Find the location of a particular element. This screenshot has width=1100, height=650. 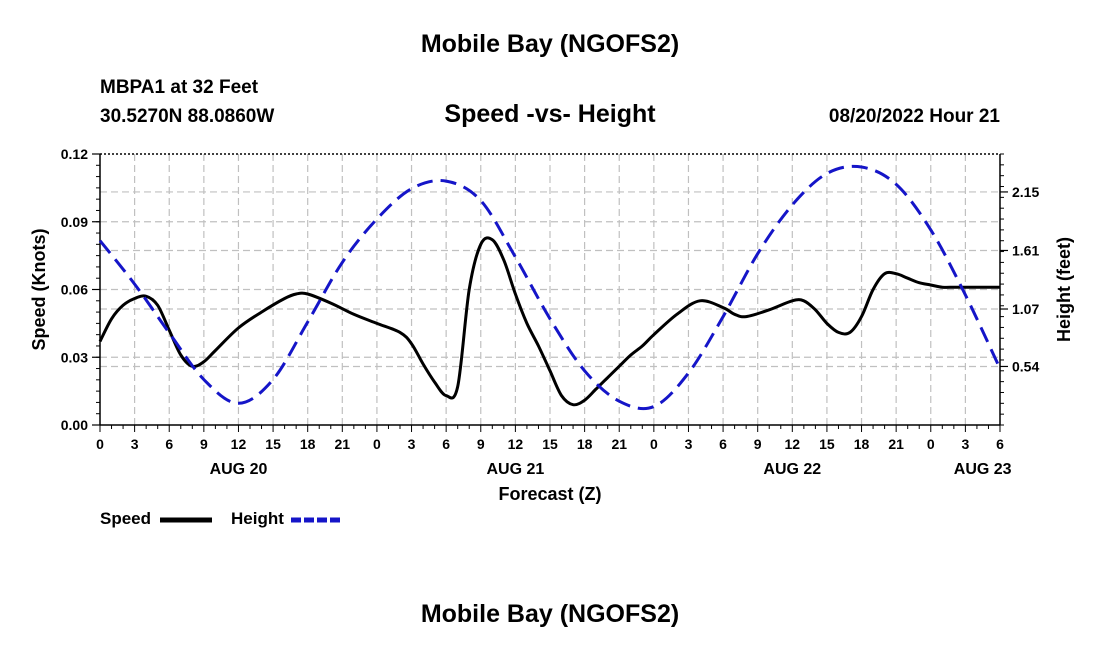

legend-height-label: Height is located at coordinates (257, 518).